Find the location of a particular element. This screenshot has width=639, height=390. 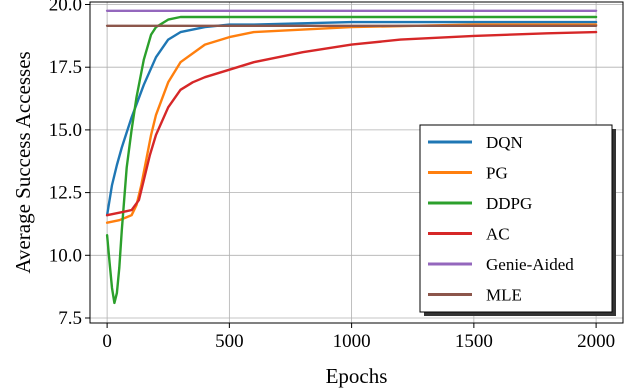

legend-label: MLE is located at coordinates (504, 295).